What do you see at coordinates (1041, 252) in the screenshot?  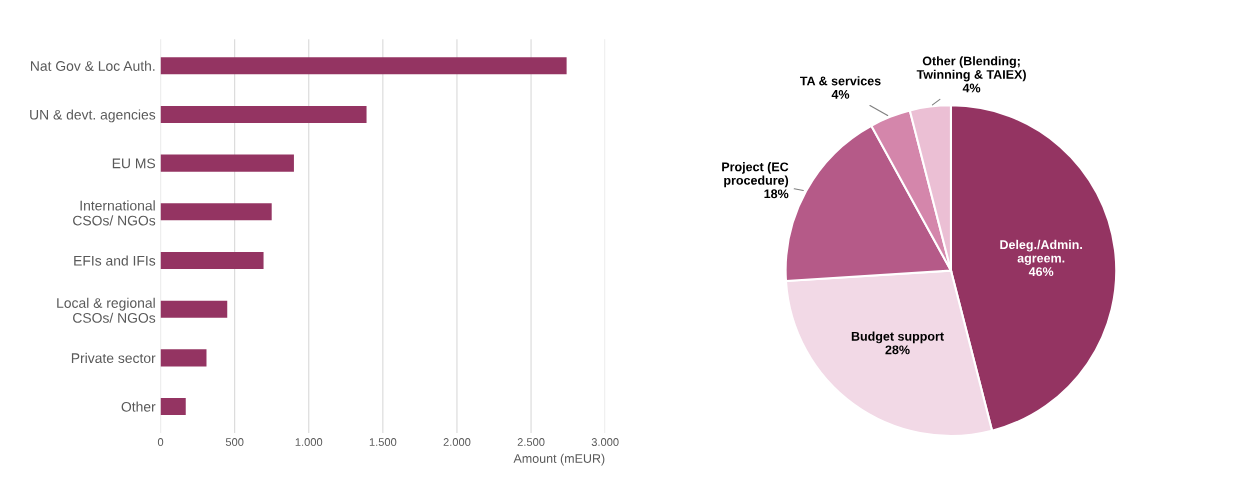 I see `slice-label: Deleg./Admin. agreem.` at bounding box center [1041, 252].